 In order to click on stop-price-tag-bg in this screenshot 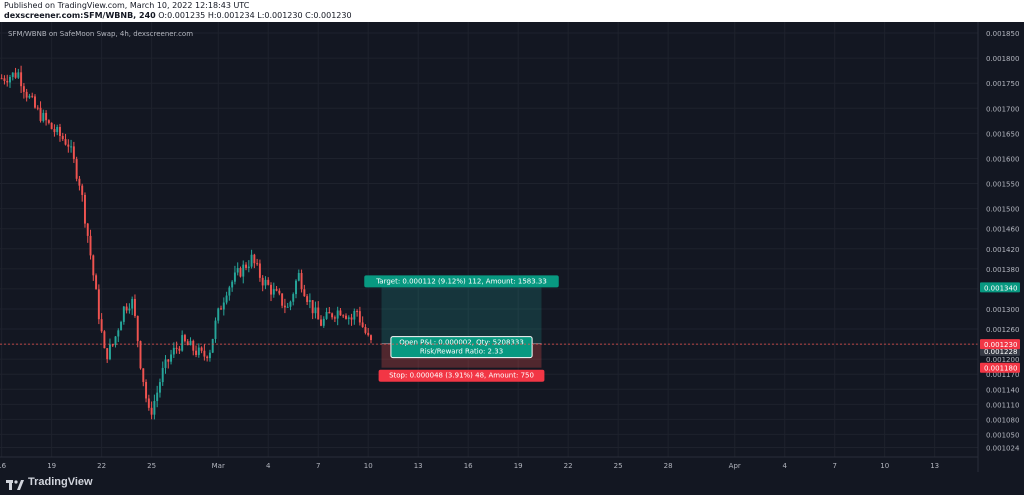, I will do `click(1000, 367)`.